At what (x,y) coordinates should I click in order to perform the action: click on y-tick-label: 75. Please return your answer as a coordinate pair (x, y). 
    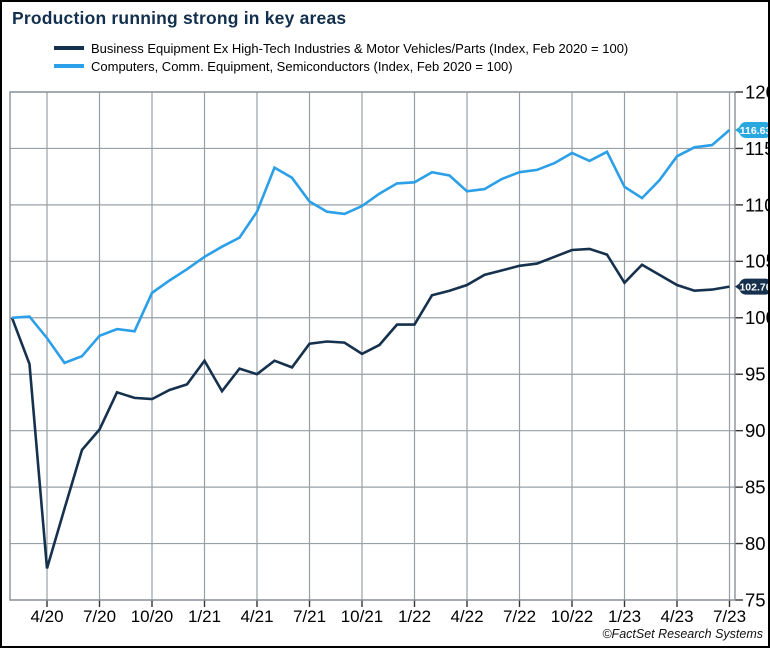
    Looking at the image, I should click on (755, 599).